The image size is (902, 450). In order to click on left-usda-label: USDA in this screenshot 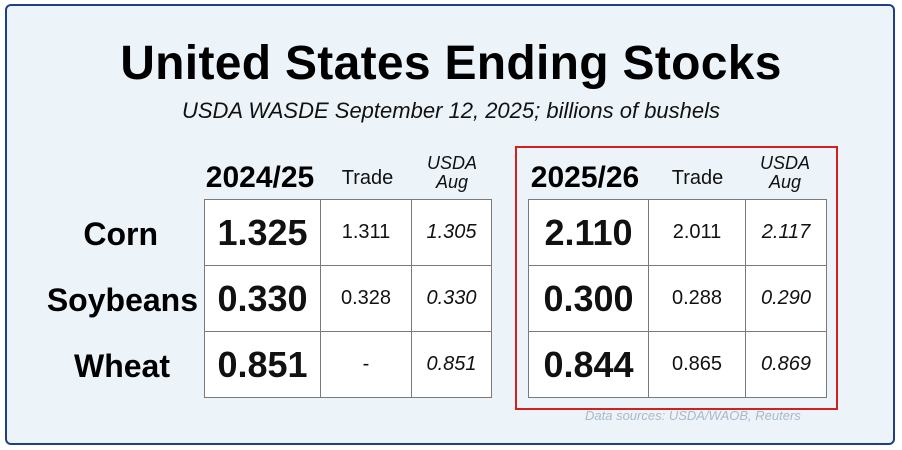, I will do `click(451, 163)`.